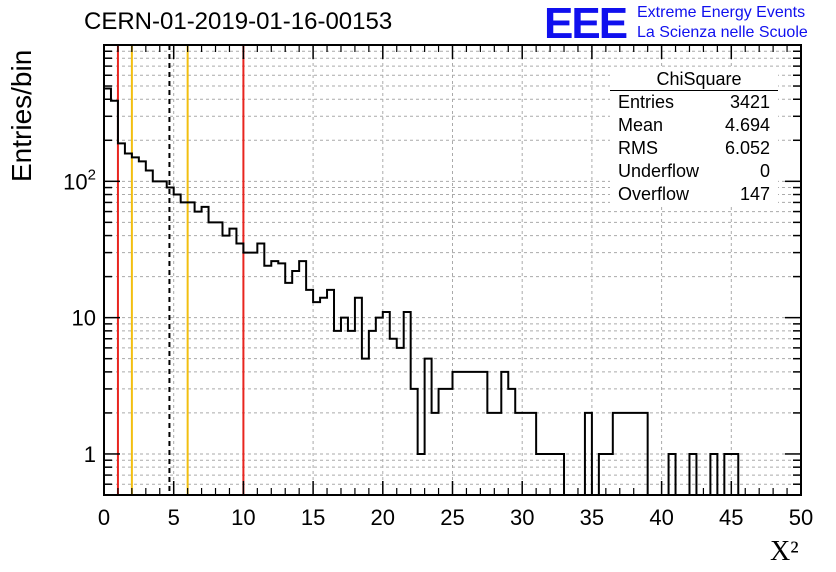 This screenshot has width=836, height=572. Describe the element at coordinates (747, 148) in the screenshot. I see `stats-value: 6.052` at that location.